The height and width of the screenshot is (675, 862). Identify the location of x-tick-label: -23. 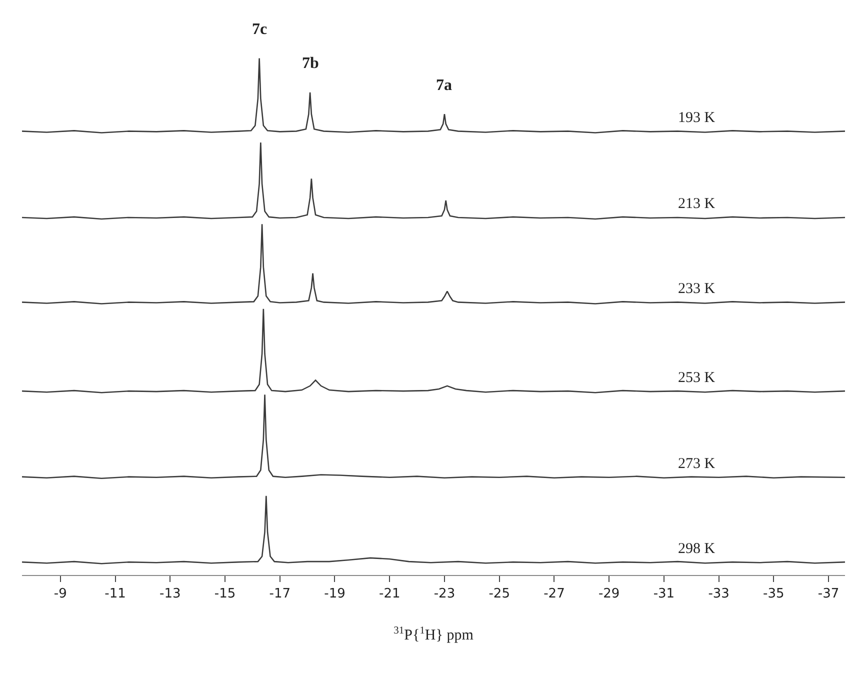
(445, 594).